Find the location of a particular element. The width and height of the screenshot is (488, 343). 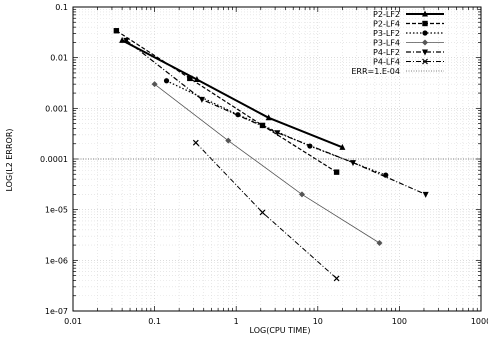

x-axis-title: LOG(CPU TIME) is located at coordinates (280, 330).